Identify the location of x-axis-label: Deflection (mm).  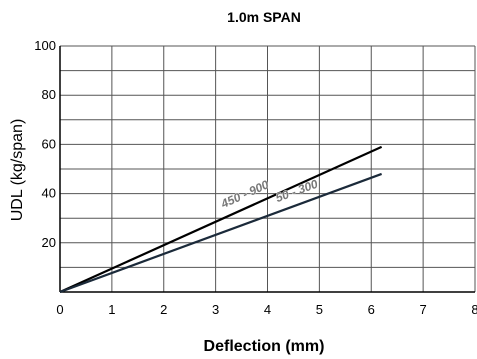
(264, 346).